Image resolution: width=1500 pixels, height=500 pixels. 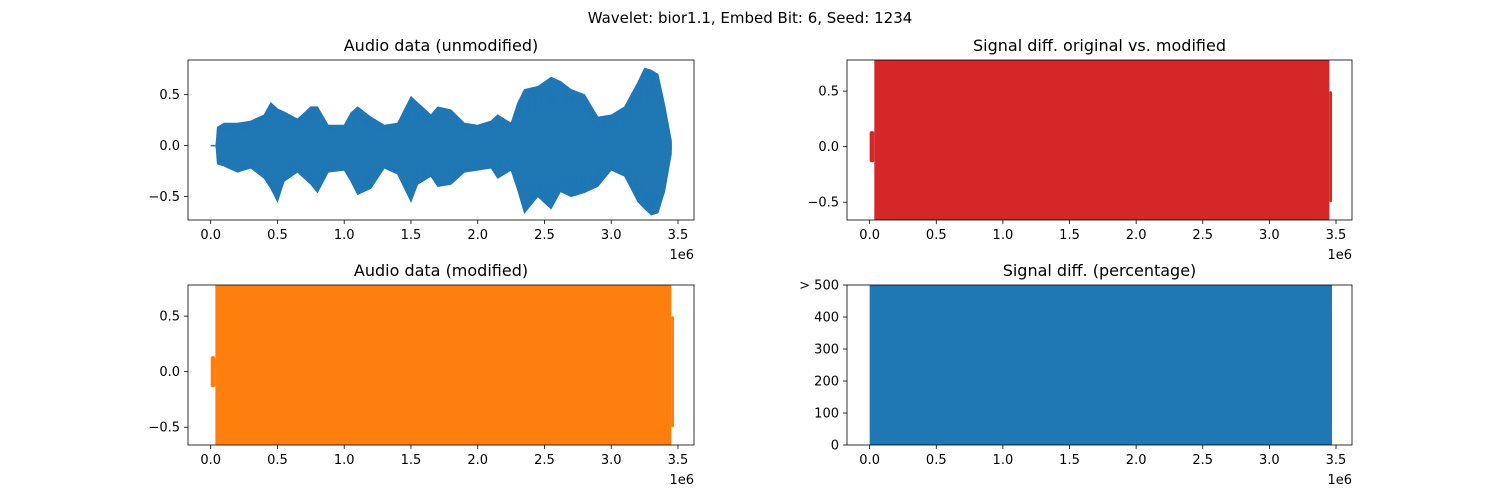 What do you see at coordinates (835, 446) in the screenshot?
I see `y-tick-label: 0` at bounding box center [835, 446].